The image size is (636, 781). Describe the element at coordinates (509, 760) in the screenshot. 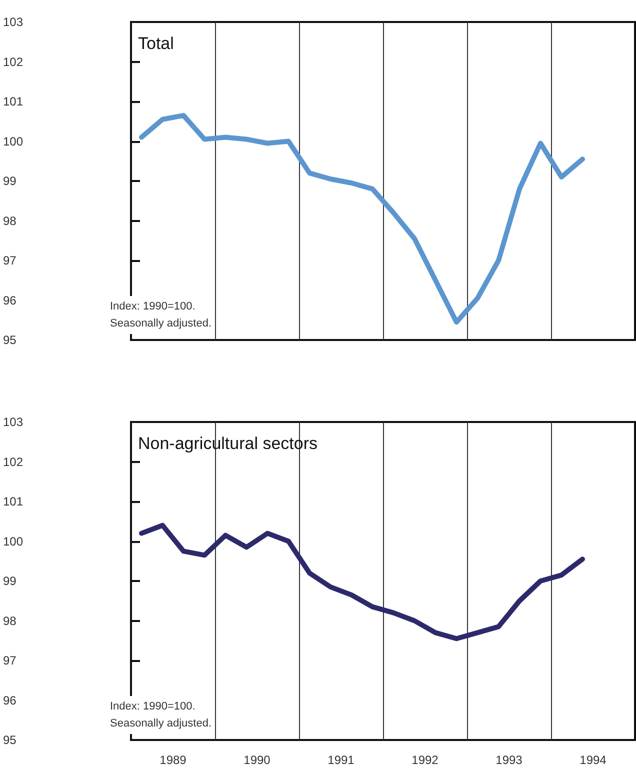

I see `x-tick-label: 1993` at that location.